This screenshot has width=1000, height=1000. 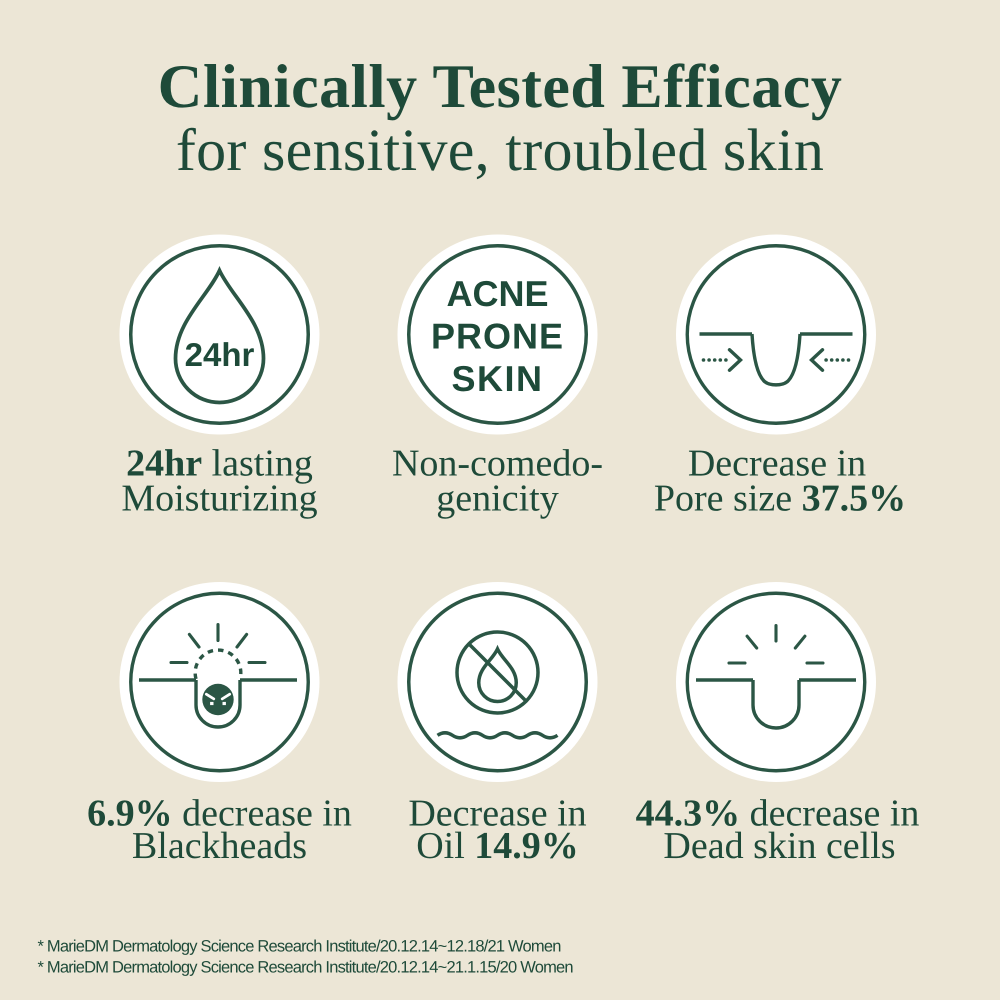 I want to click on svg-text: Non-comedo-, so click(x=497, y=464).